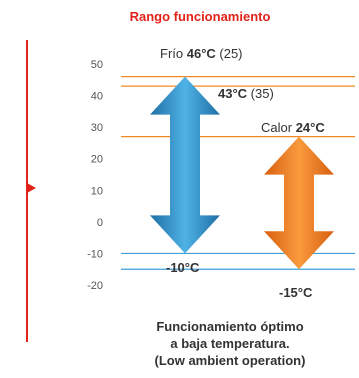  What do you see at coordinates (95, 286) in the screenshot?
I see `y-tick-label: -20` at bounding box center [95, 286].